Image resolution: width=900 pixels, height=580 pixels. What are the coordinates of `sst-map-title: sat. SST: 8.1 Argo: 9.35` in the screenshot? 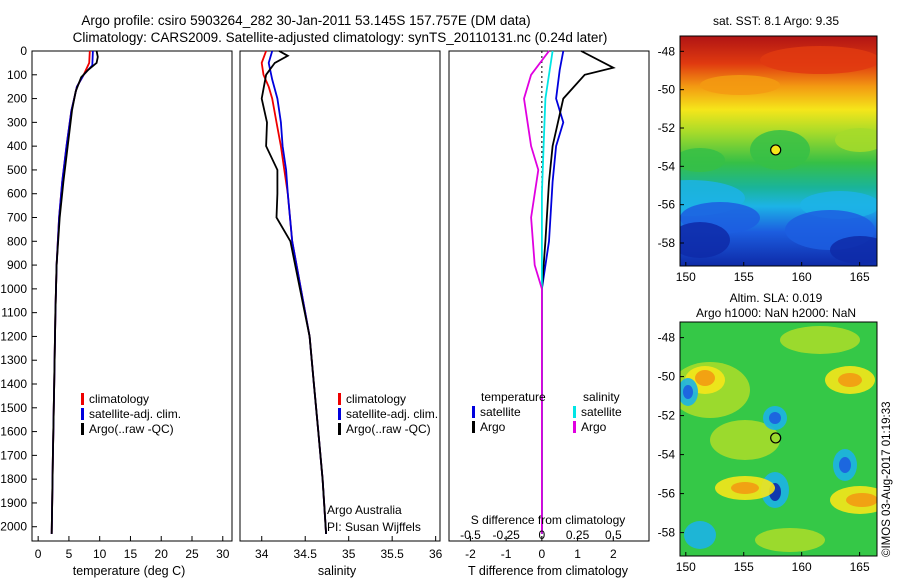 It's located at (776, 21).